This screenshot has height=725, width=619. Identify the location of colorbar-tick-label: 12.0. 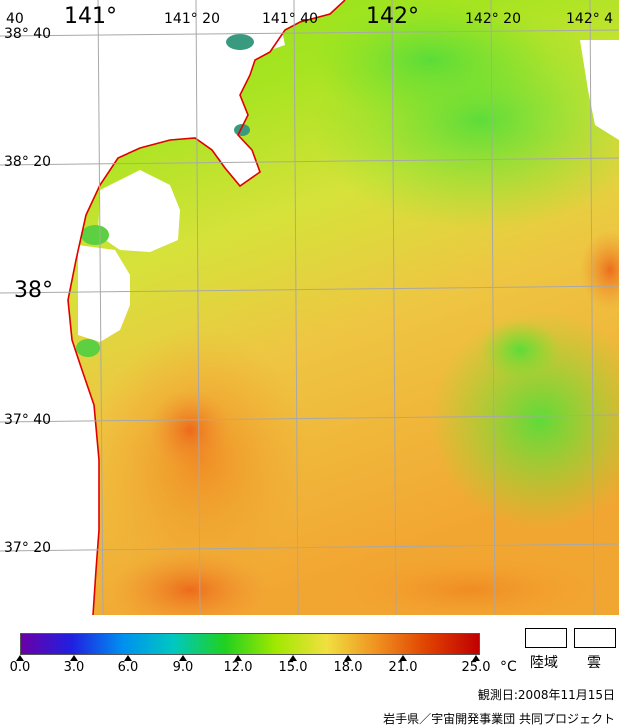
(238, 667).